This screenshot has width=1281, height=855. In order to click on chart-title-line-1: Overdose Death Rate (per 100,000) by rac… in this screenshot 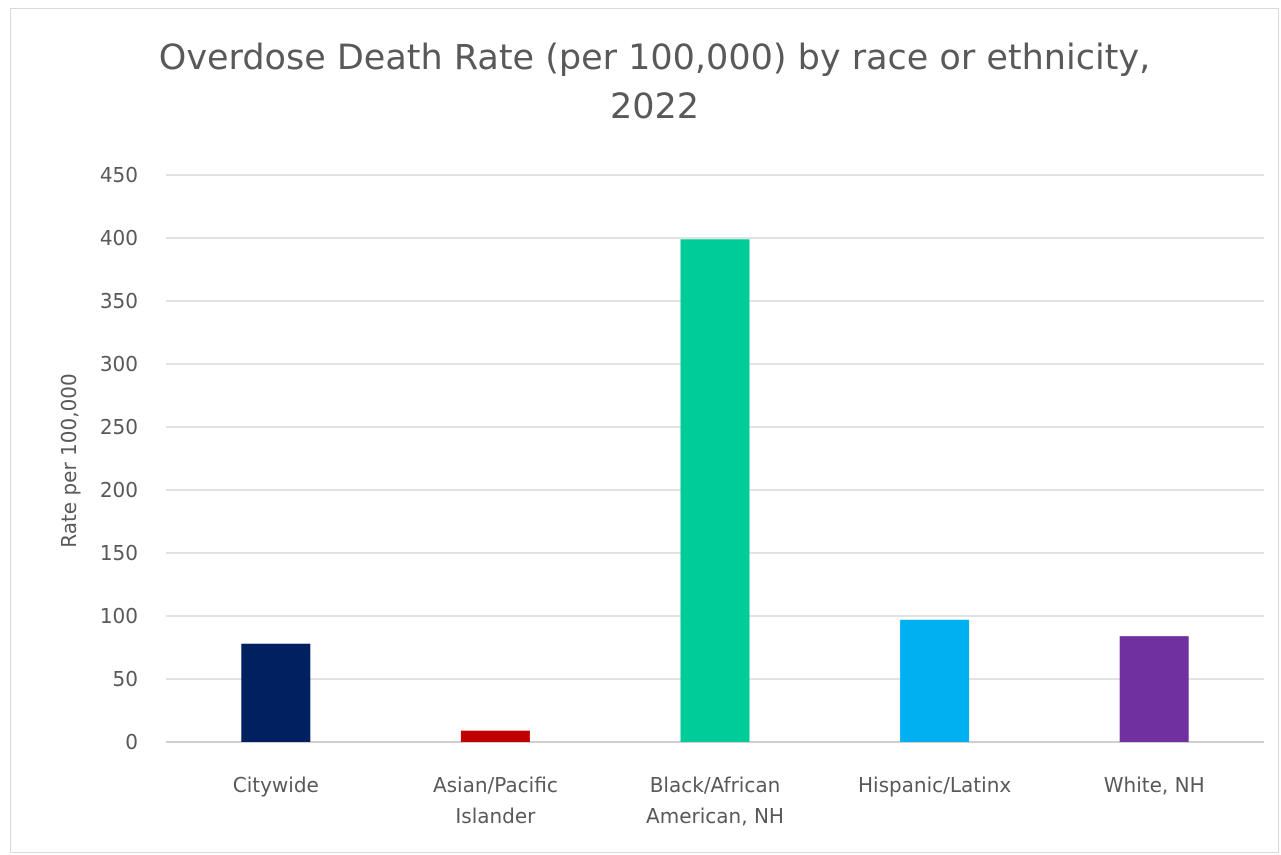, I will do `click(654, 58)`.